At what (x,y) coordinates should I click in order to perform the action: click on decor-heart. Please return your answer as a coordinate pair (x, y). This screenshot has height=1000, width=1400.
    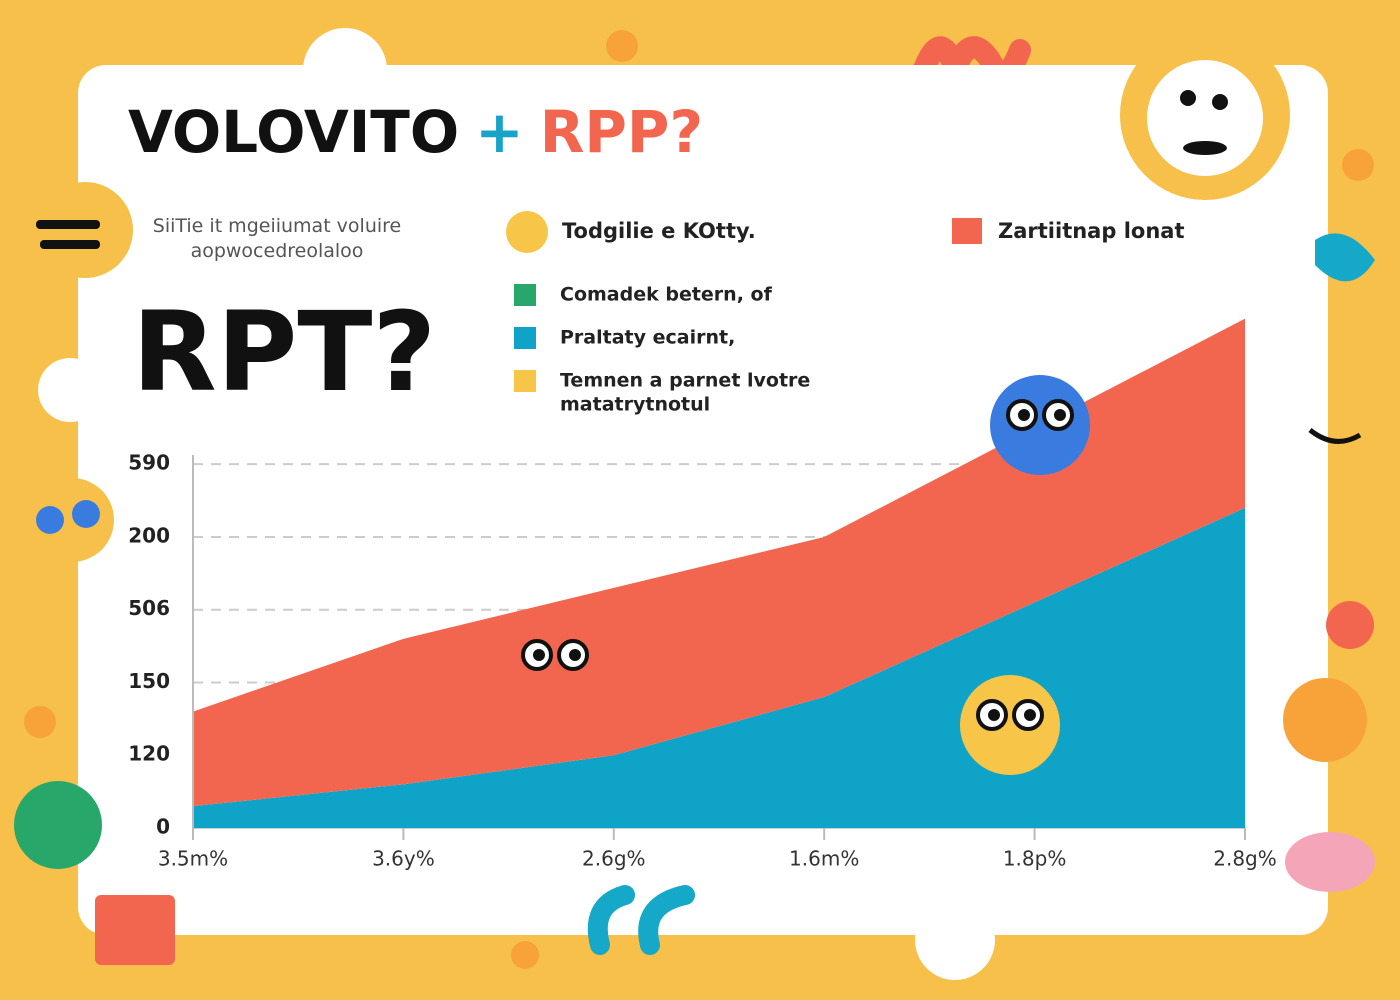
    Looking at the image, I should click on (1345, 257).